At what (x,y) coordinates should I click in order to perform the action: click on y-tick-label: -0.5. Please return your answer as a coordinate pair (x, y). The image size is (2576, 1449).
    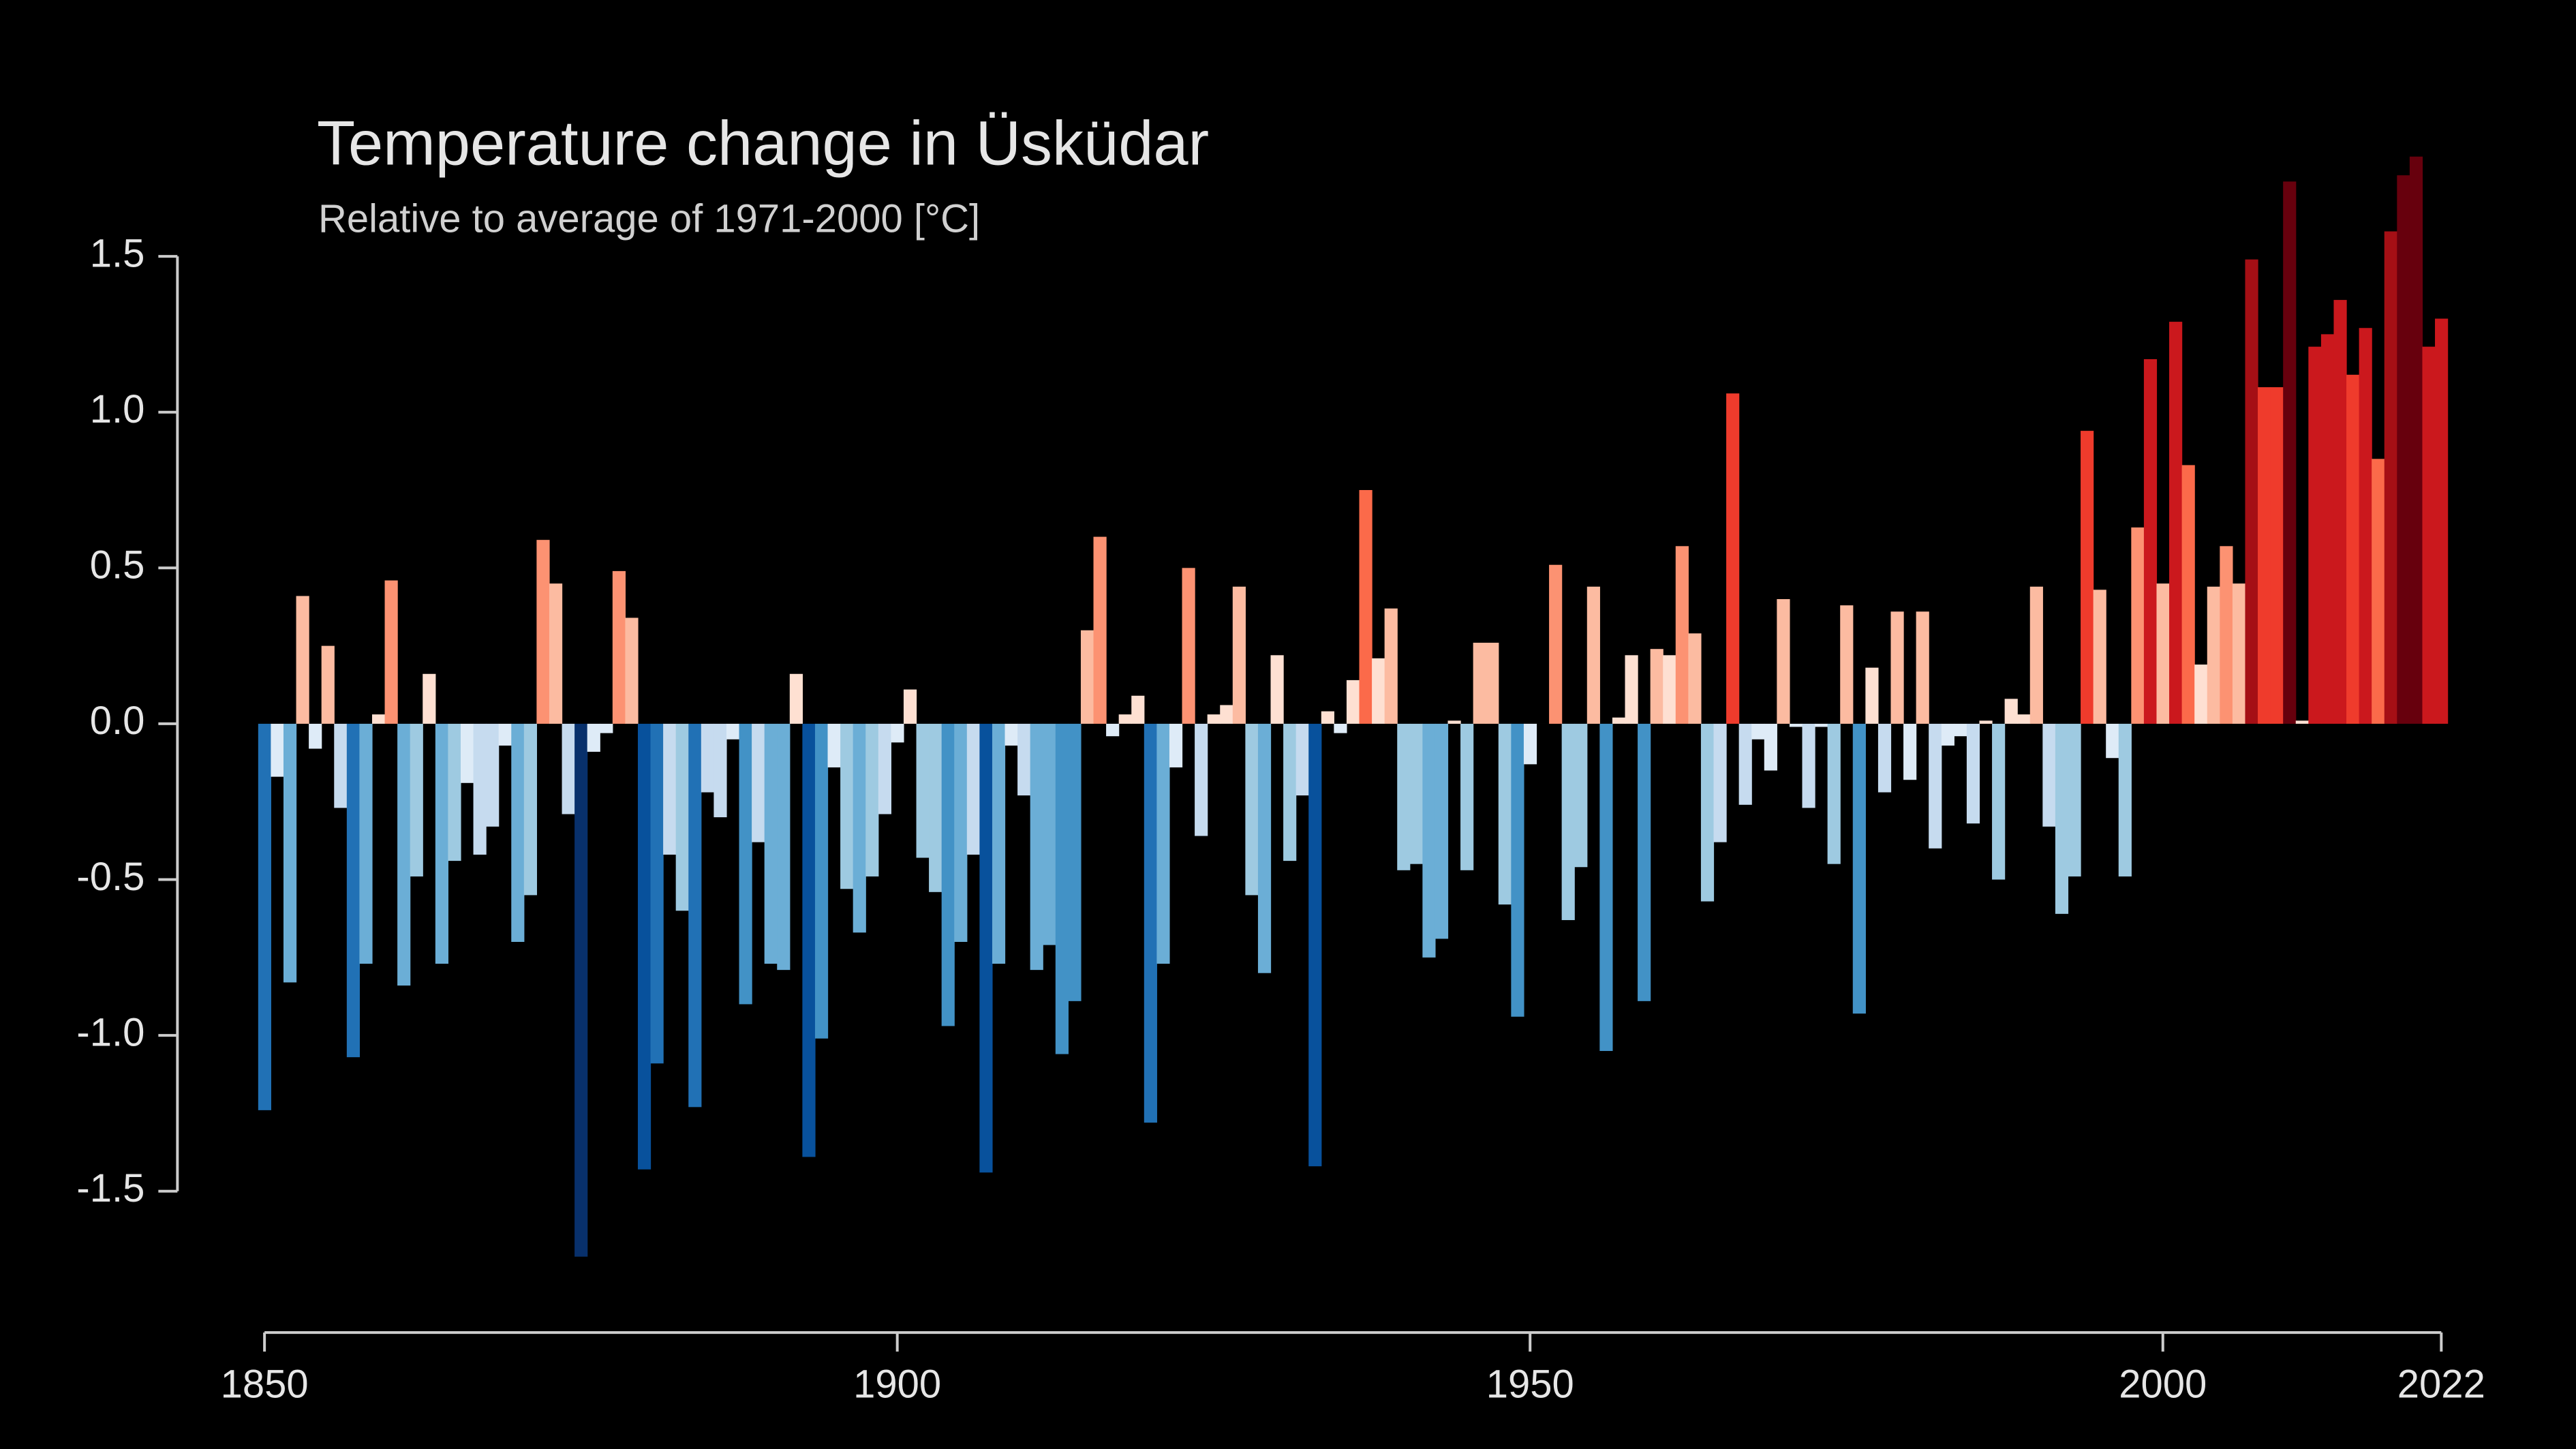
    Looking at the image, I should click on (110, 877).